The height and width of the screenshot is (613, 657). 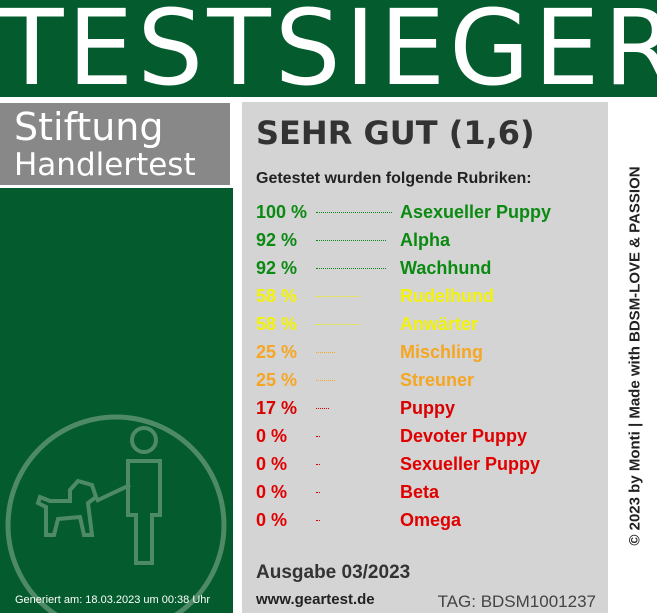 I want to click on generated-timestamp: Generiert am: 18.03.2023 um 00:38 Uhr, so click(x=113, y=600).